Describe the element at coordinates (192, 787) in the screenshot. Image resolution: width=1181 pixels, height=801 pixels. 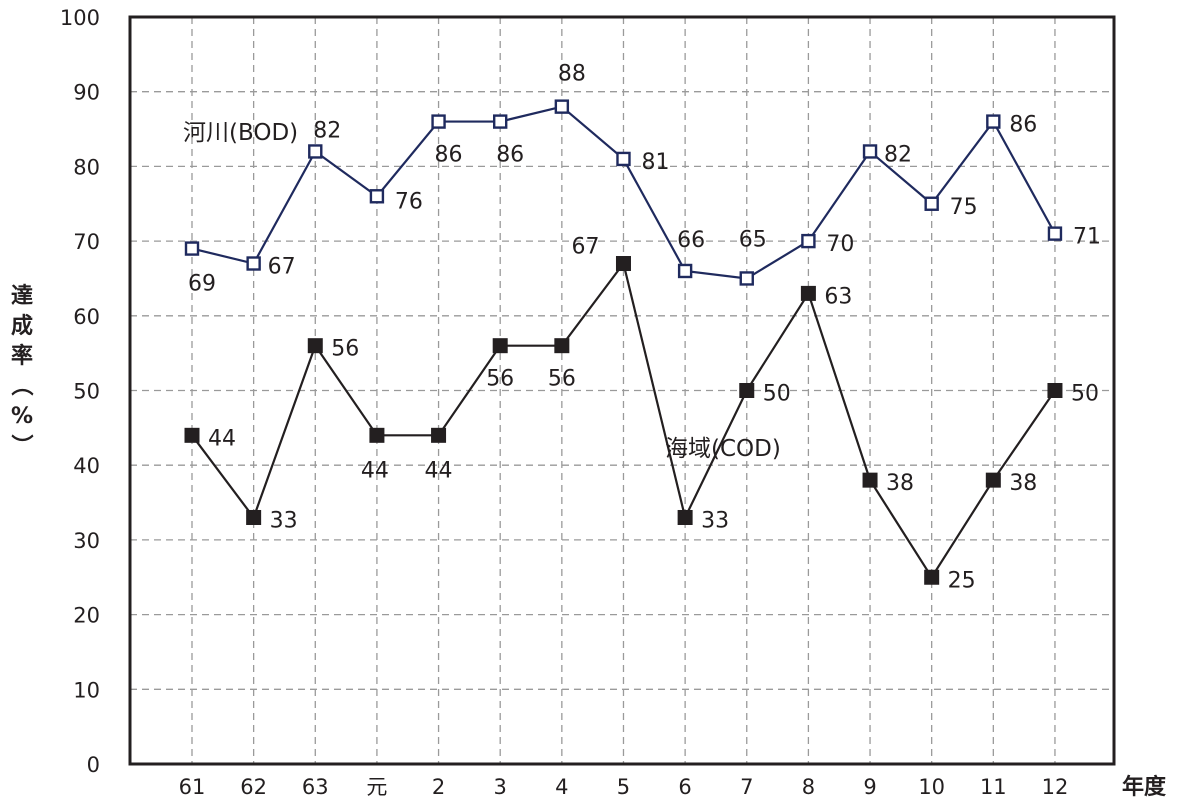
I see `x-tick-label: 61` at that location.